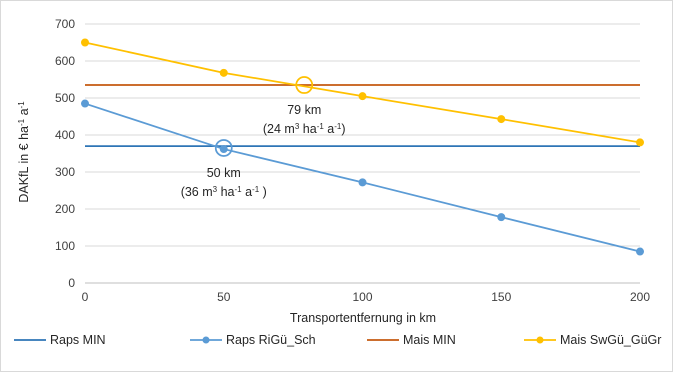 The image size is (673, 372). Describe the element at coordinates (65, 24) in the screenshot. I see `y-tick-label: 700` at that location.